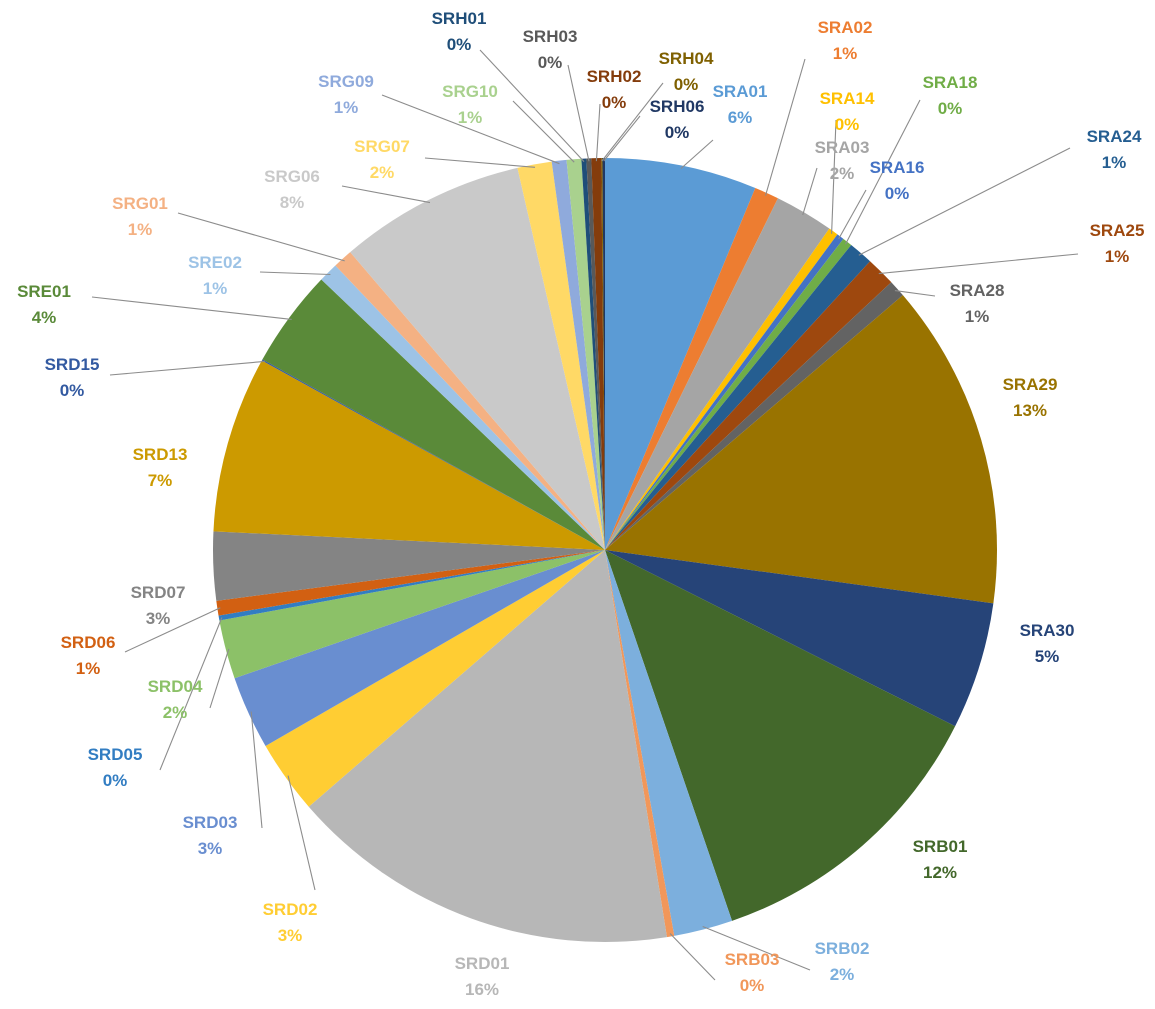 The height and width of the screenshot is (1009, 1155). What do you see at coordinates (785, 127) in the screenshot?
I see `leader-line-sra02` at bounding box center [785, 127].